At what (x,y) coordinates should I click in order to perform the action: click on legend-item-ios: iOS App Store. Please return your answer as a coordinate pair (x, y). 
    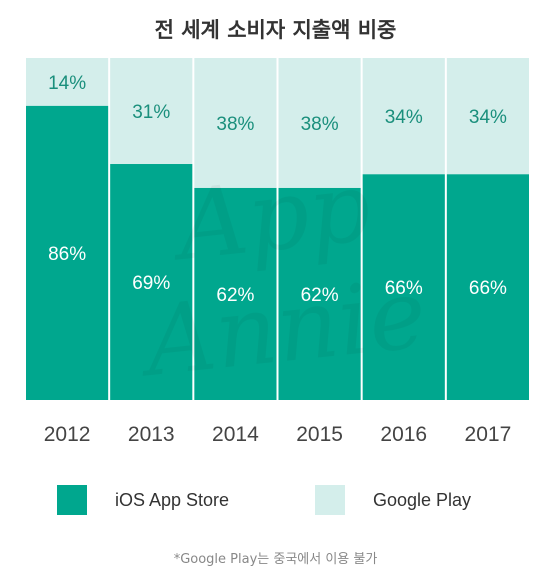
    Looking at the image, I should click on (143, 500).